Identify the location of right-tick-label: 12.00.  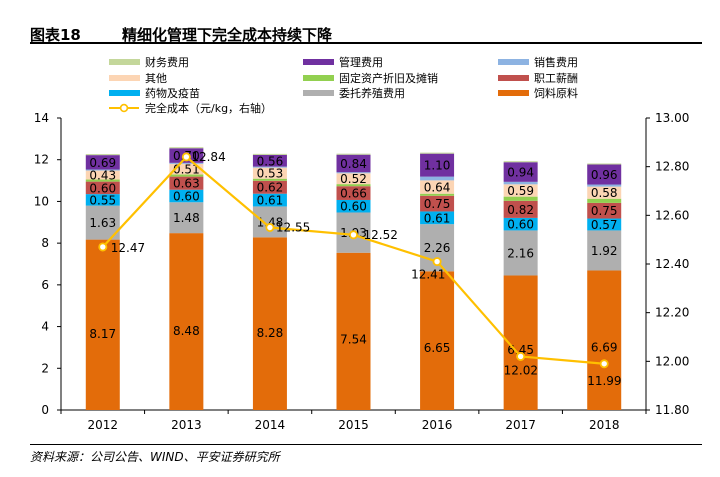
(672, 361).